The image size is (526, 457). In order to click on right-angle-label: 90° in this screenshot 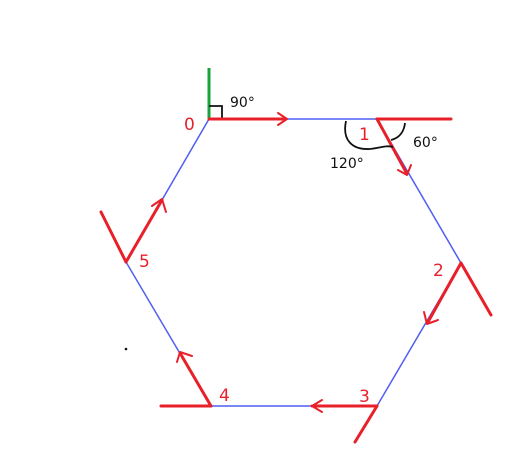, I will do `click(242, 103)`.